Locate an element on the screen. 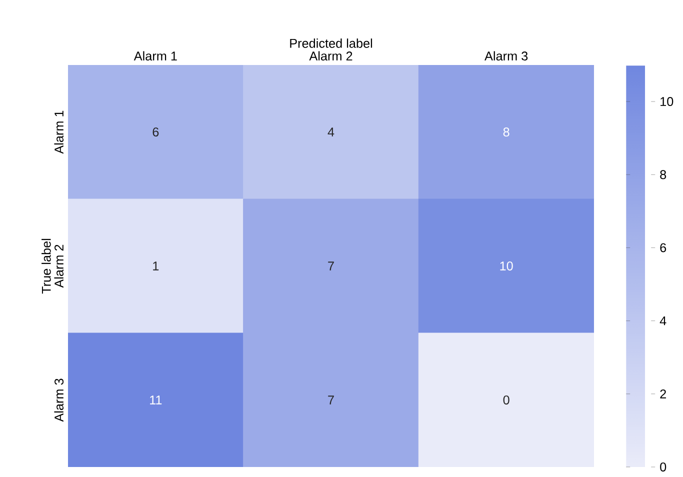 The image size is (683, 477). color-bar-label: 0 is located at coordinates (663, 467).